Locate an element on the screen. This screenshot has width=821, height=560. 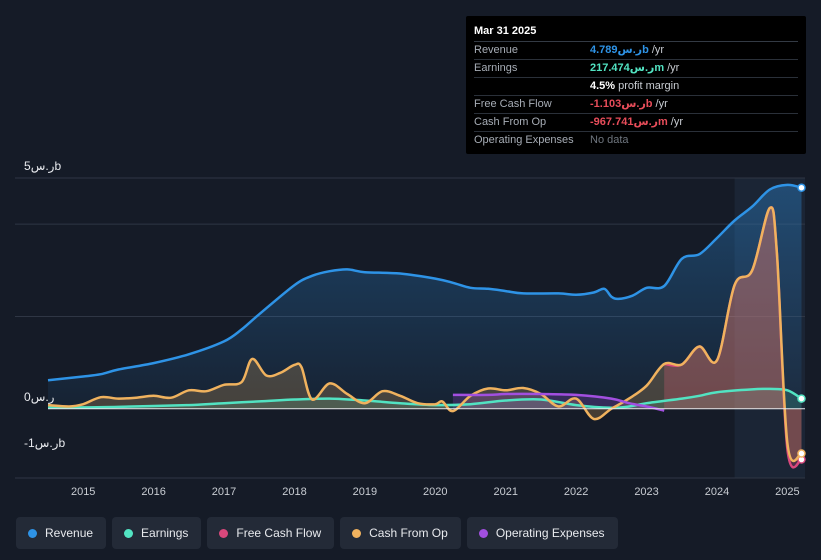
tooltip-row-value: ر.س4.789b is located at coordinates (619, 50).